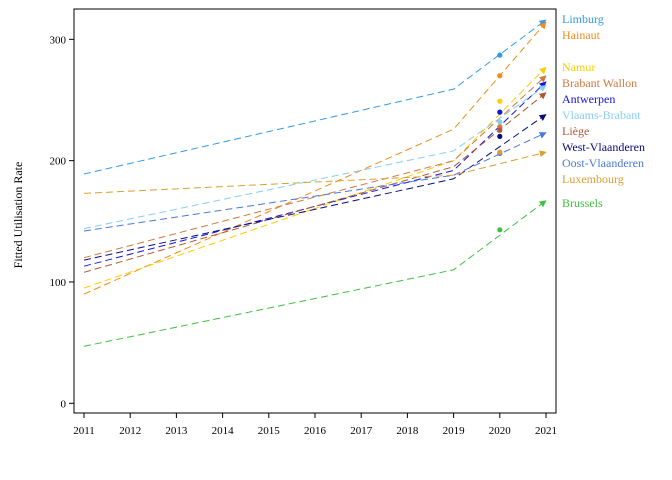 The height and width of the screenshot is (480, 672). Describe the element at coordinates (130, 431) in the screenshot. I see `x-tick-label-2012: 2012` at that location.